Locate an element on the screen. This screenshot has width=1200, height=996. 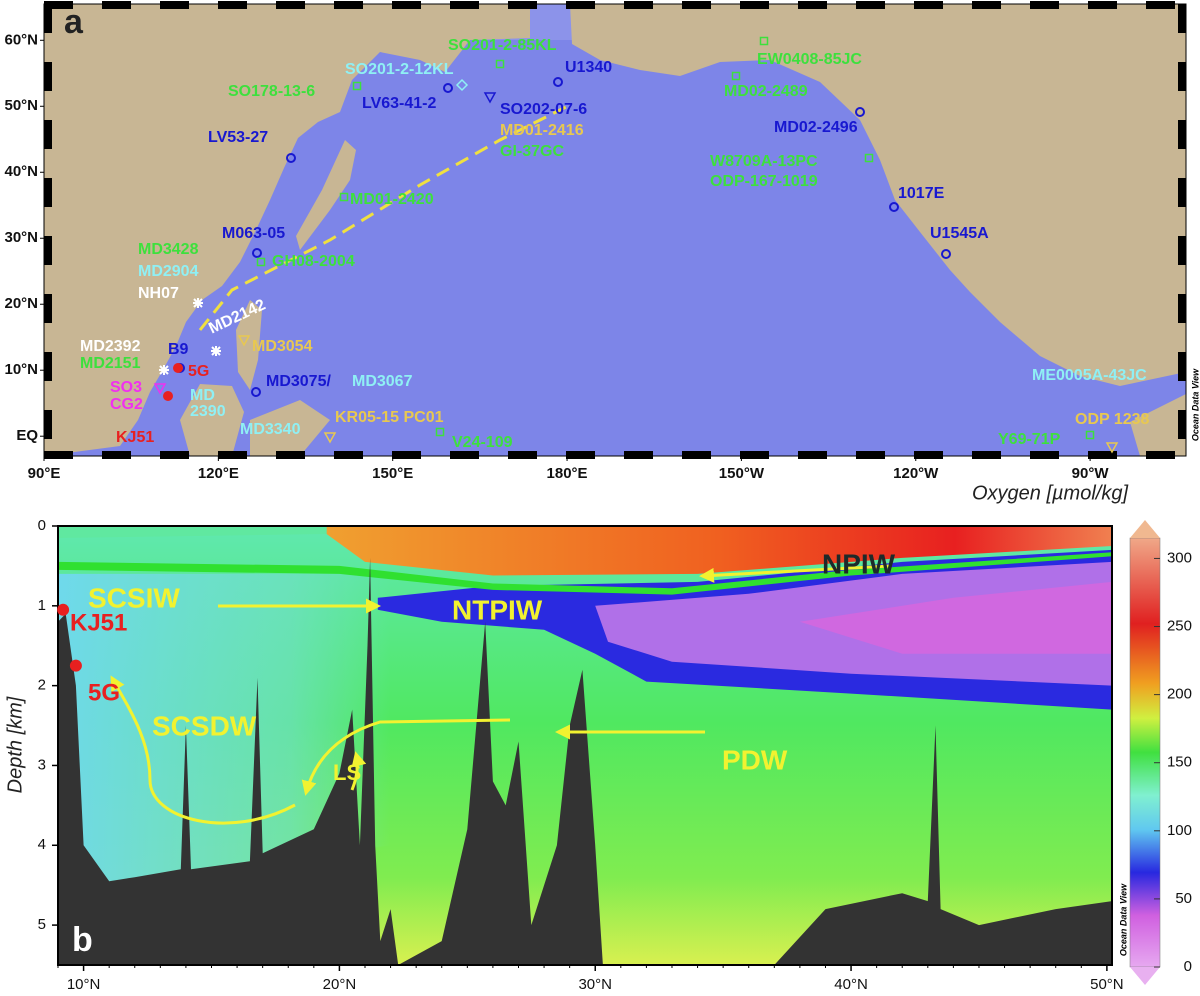
colorbar-tick-label: 200 is located at coordinates (1179, 694).